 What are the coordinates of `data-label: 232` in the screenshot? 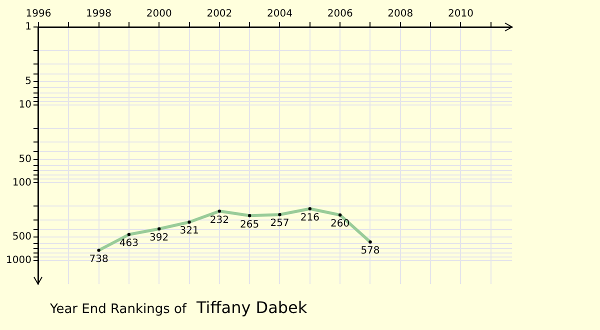 It's located at (219, 220).